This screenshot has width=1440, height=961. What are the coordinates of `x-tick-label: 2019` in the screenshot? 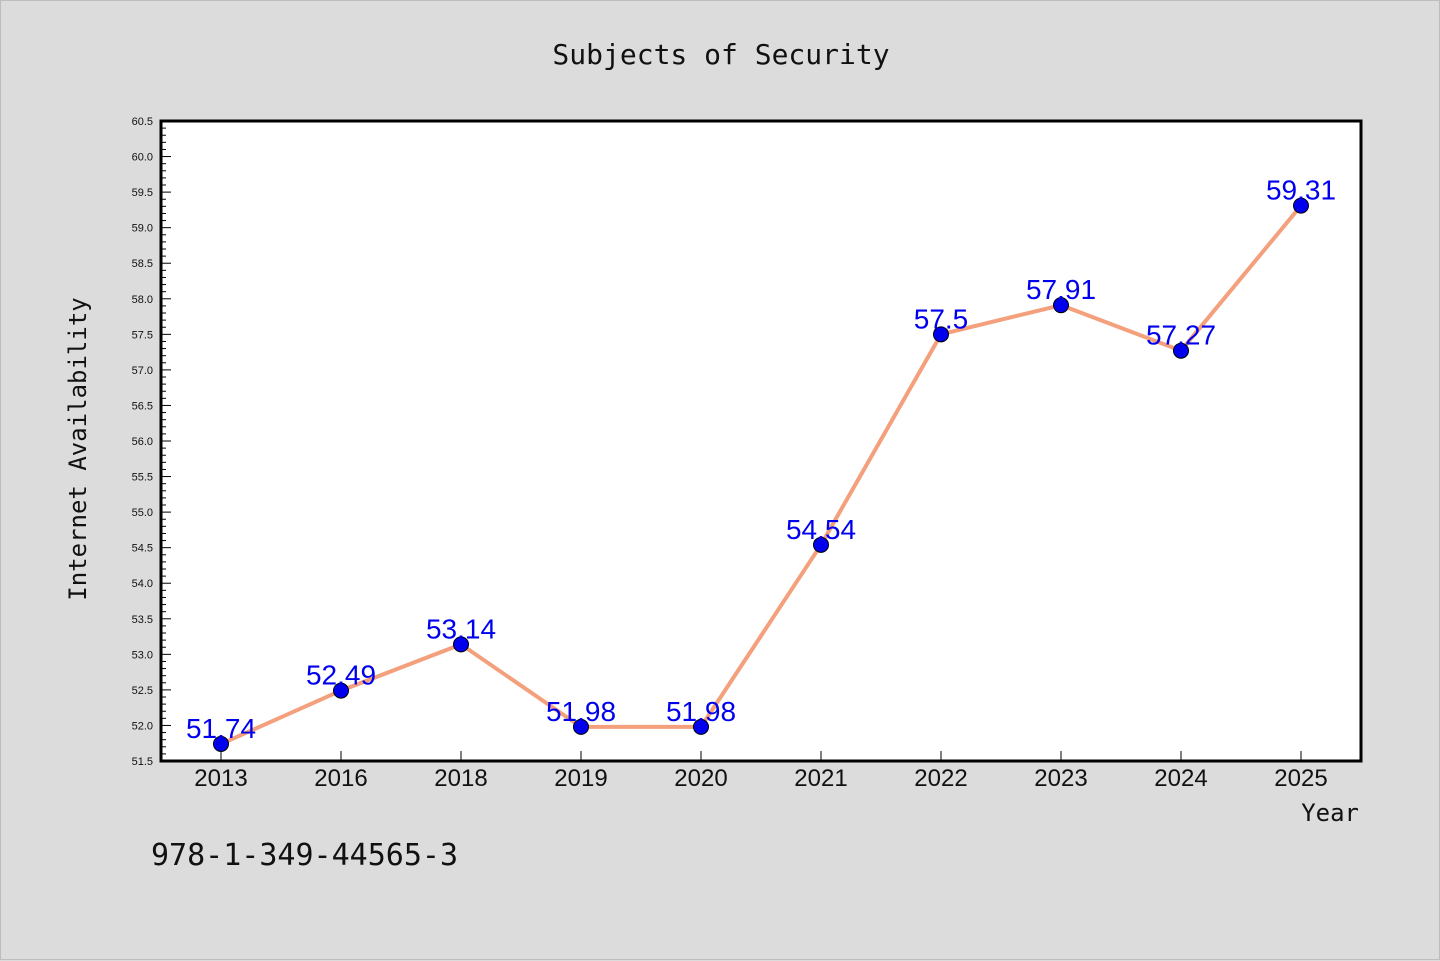 It's located at (580, 778).